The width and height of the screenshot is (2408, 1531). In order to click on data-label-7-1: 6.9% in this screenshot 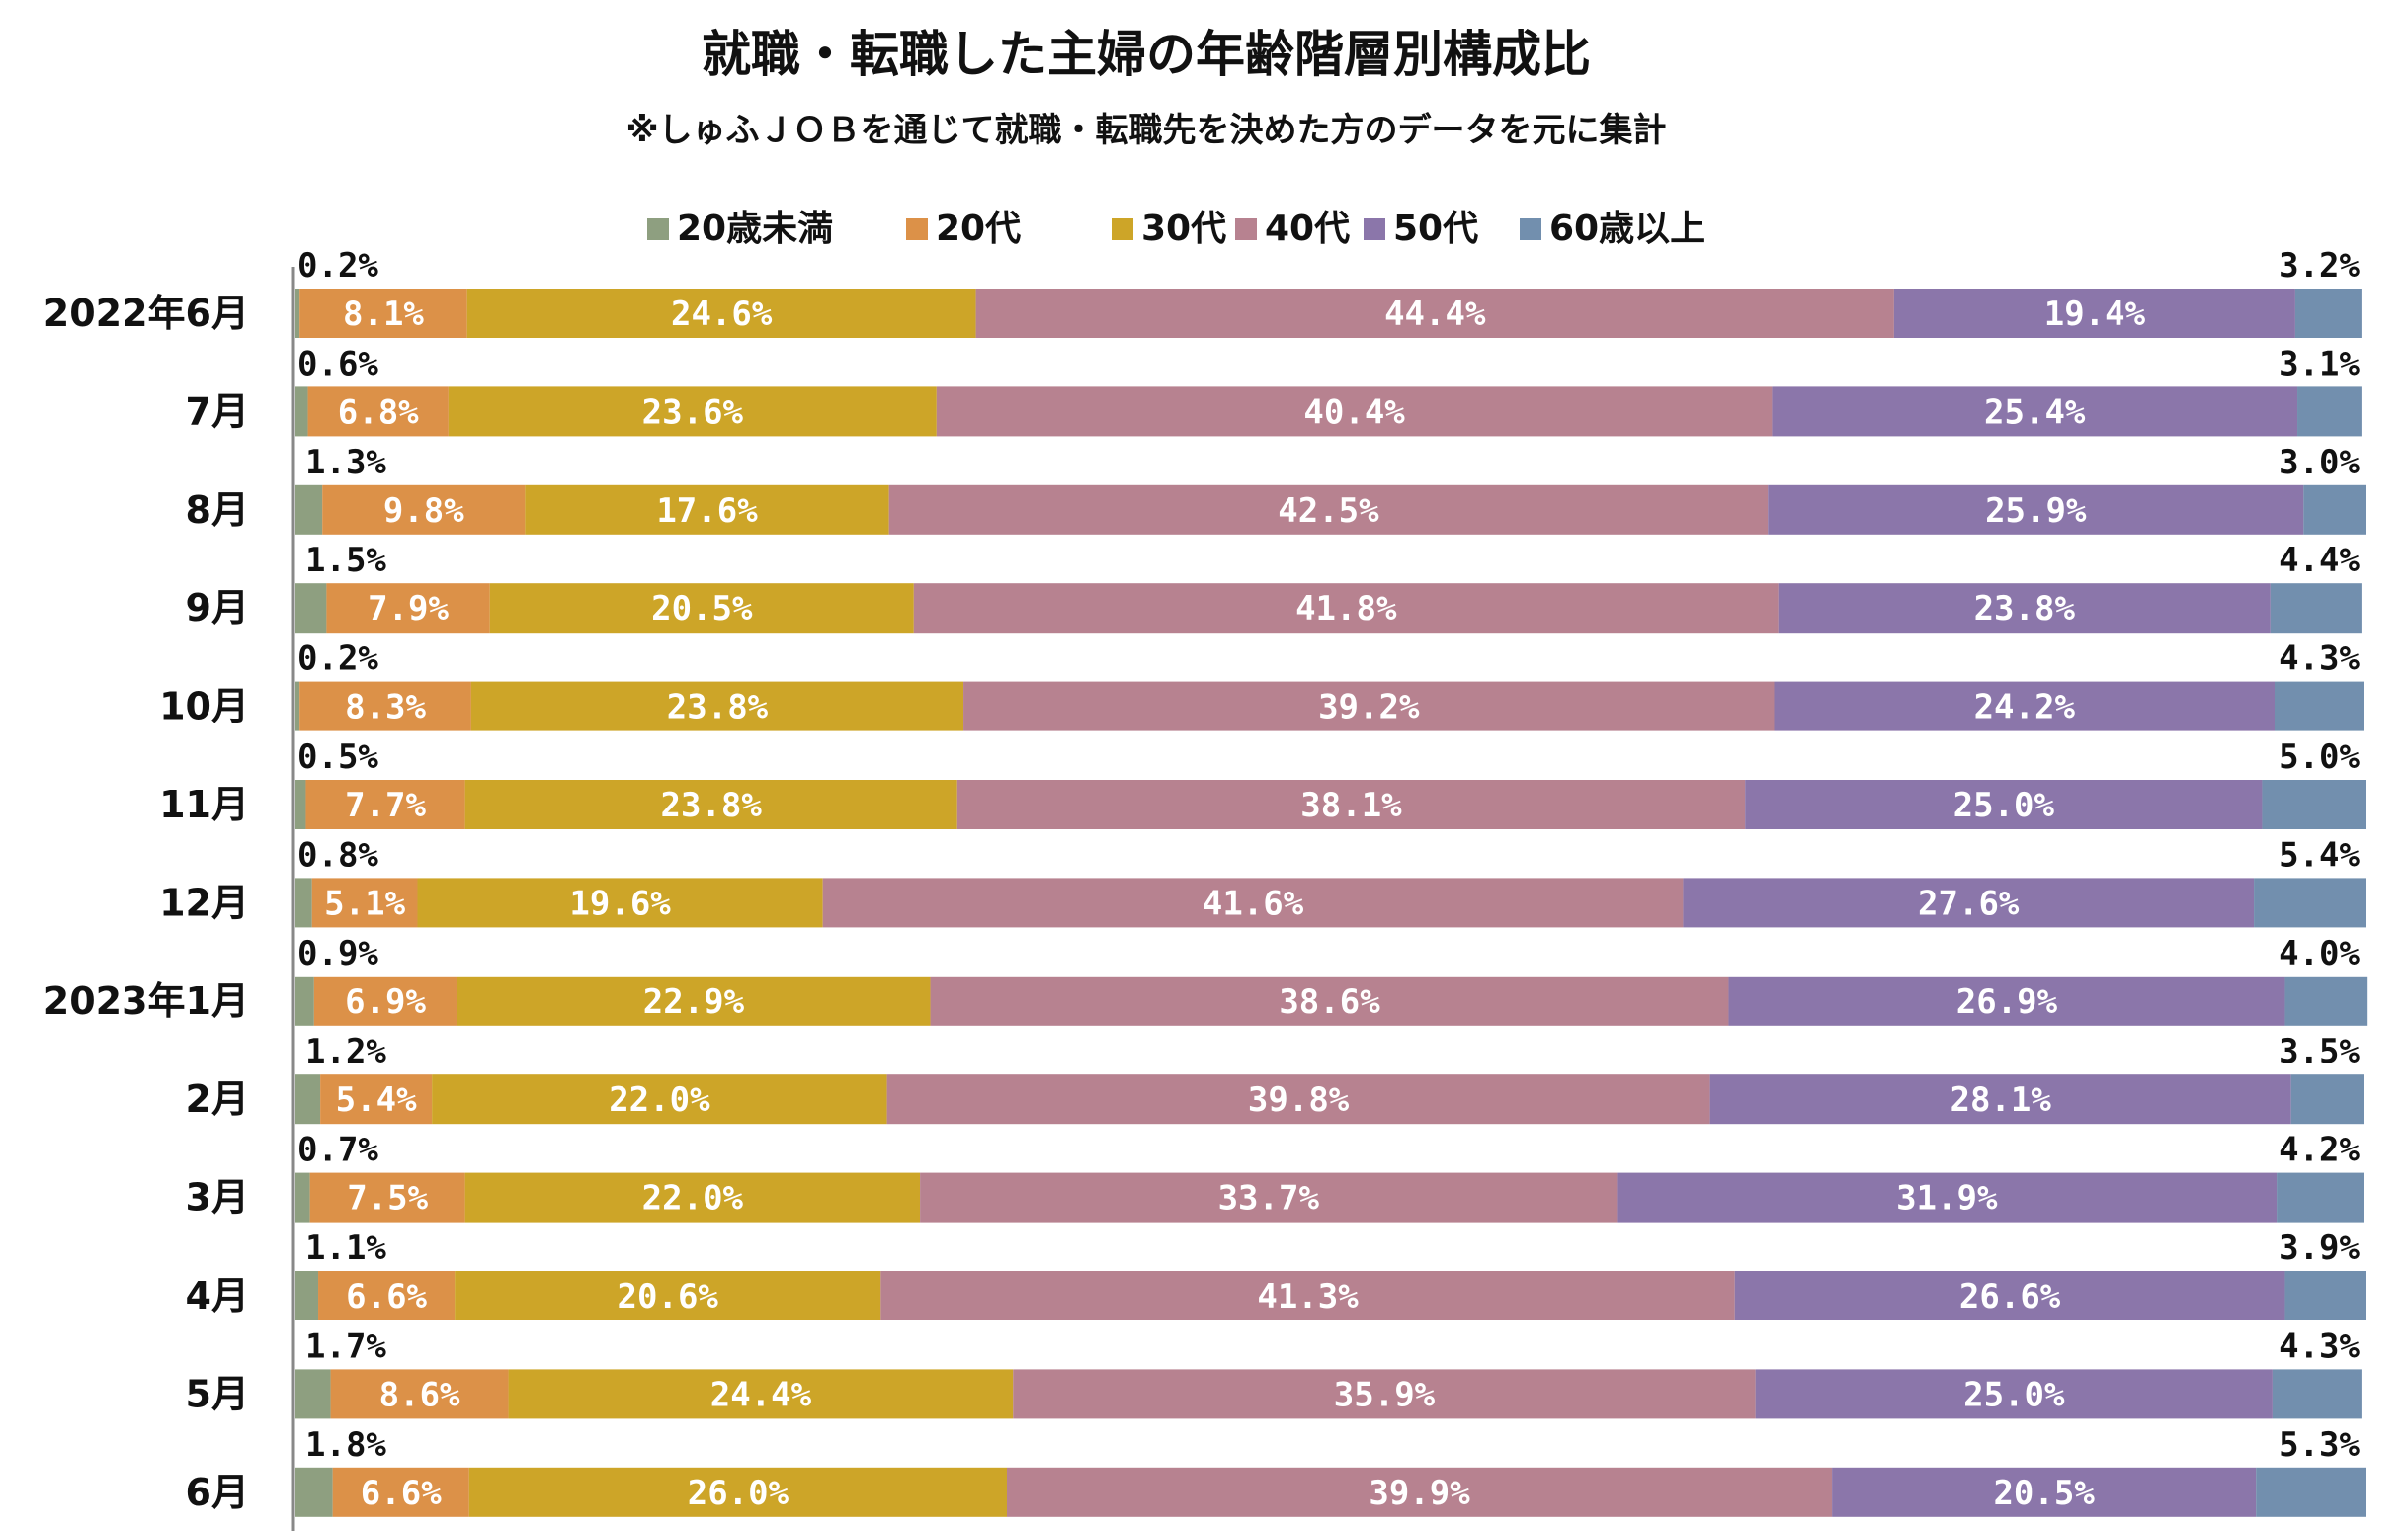, I will do `click(385, 1002)`.